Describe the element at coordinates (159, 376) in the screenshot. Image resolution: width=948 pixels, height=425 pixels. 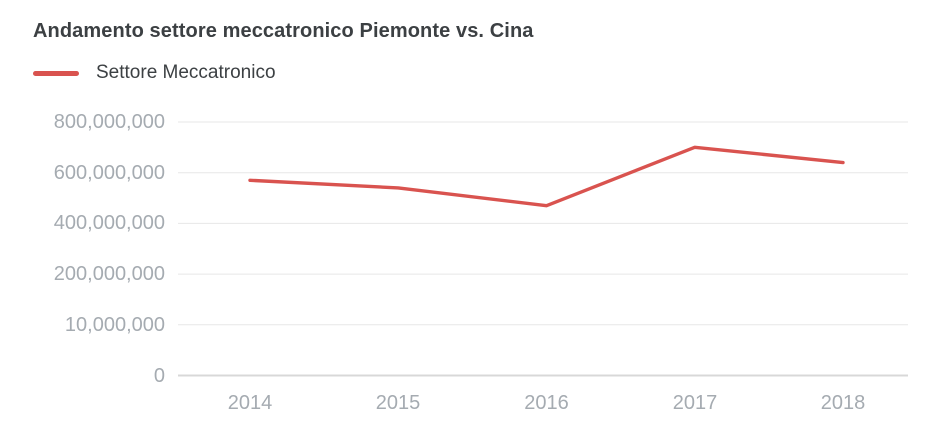
I see `y-axis-label: 0` at that location.